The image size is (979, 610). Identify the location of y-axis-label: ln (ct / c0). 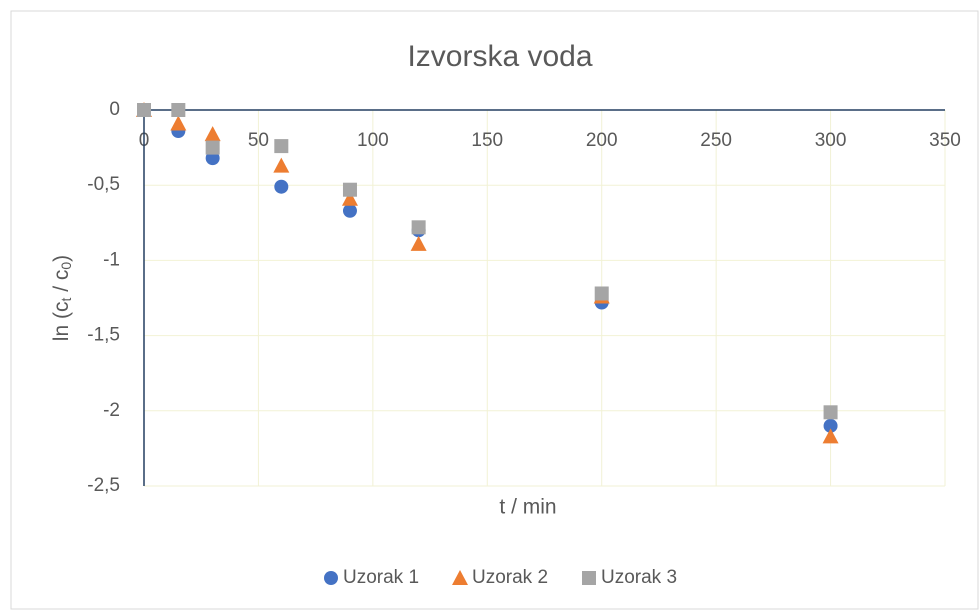
(62, 298).